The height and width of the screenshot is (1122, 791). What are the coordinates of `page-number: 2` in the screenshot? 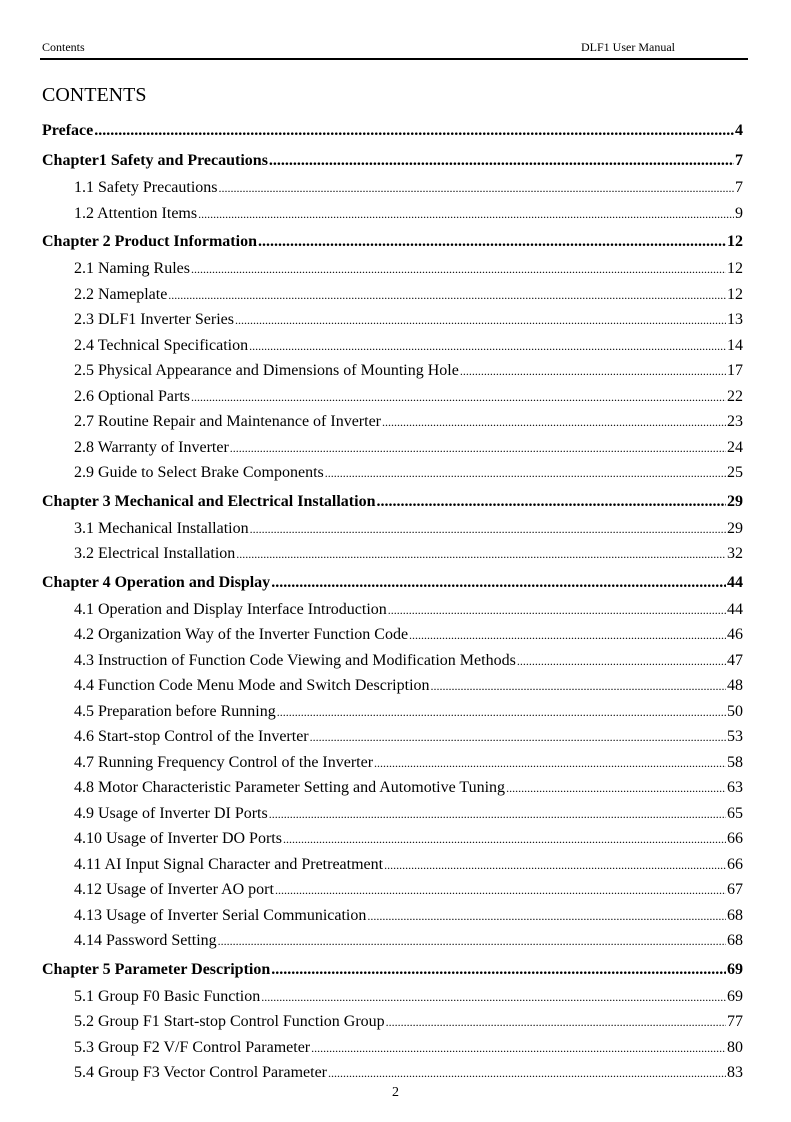 It's located at (395, 1092).